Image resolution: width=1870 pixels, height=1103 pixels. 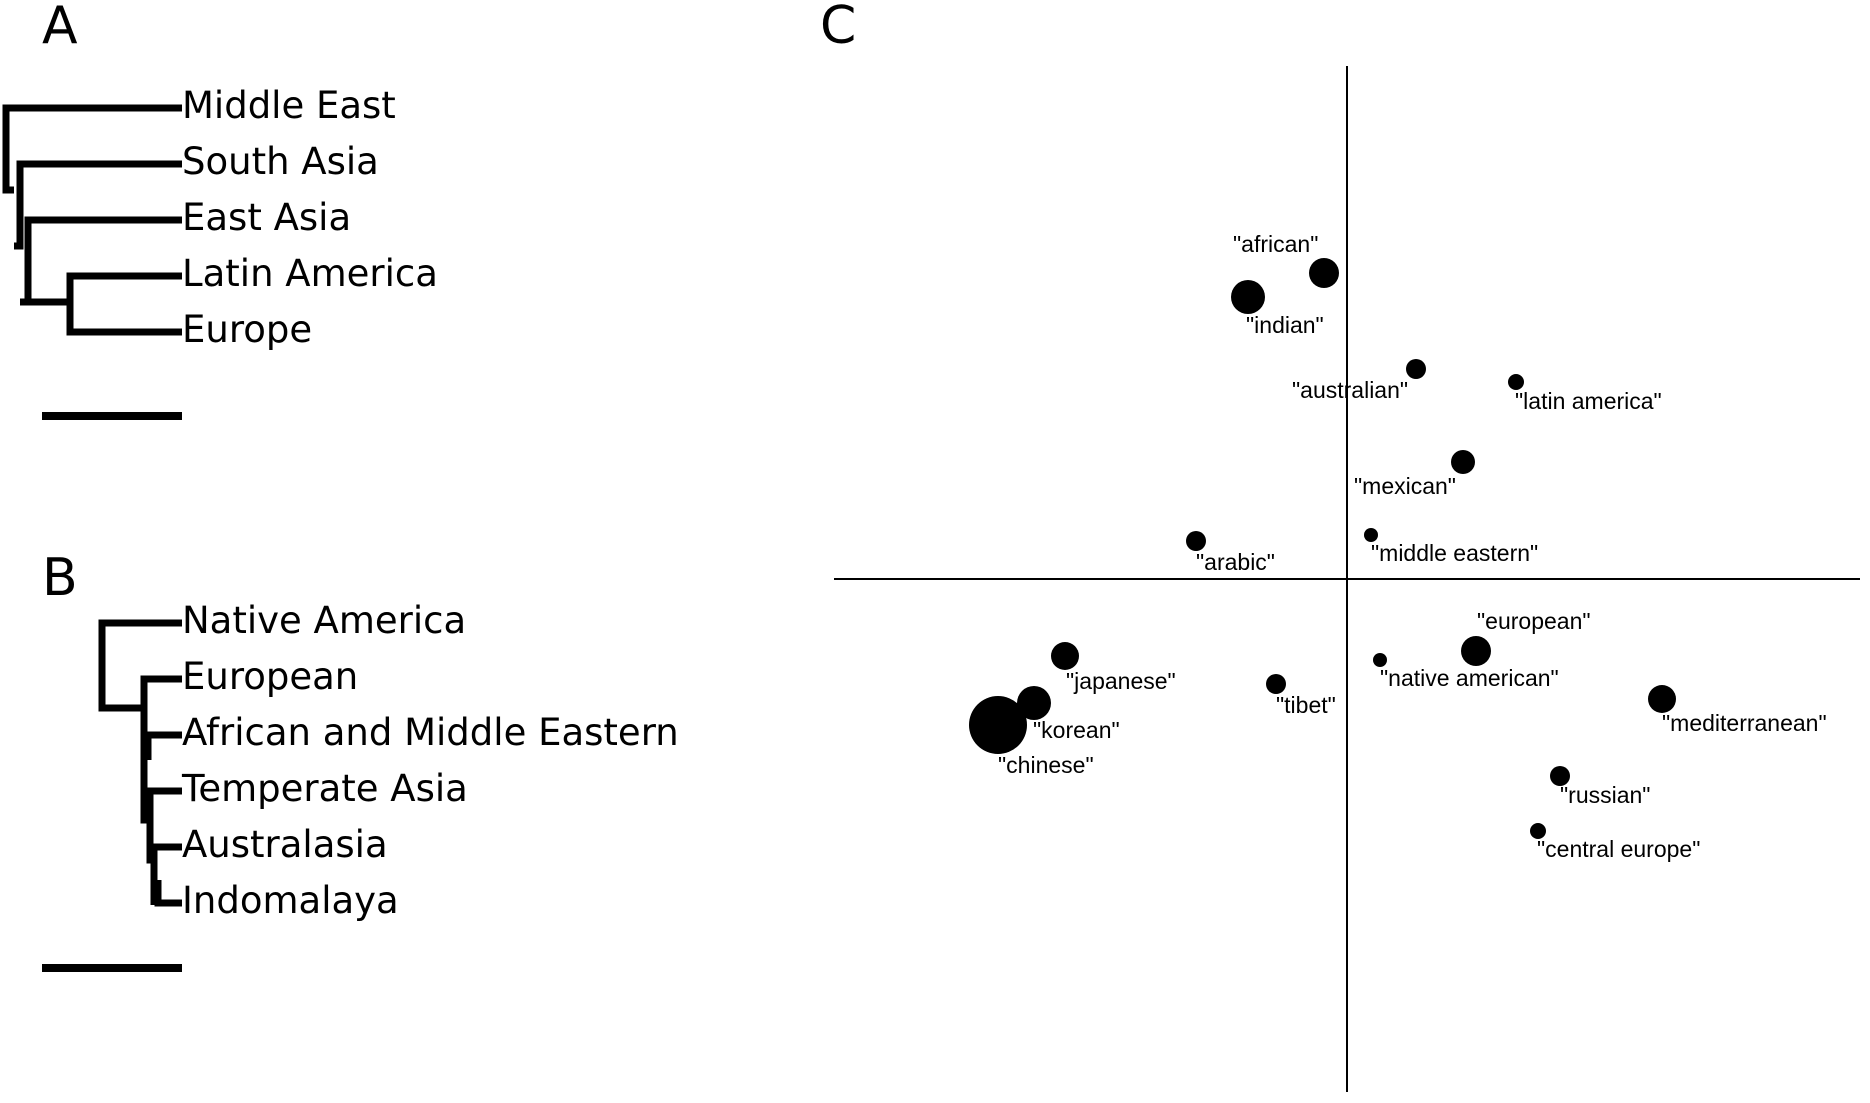 I want to click on dendrogram-b, so click(x=140, y=763).